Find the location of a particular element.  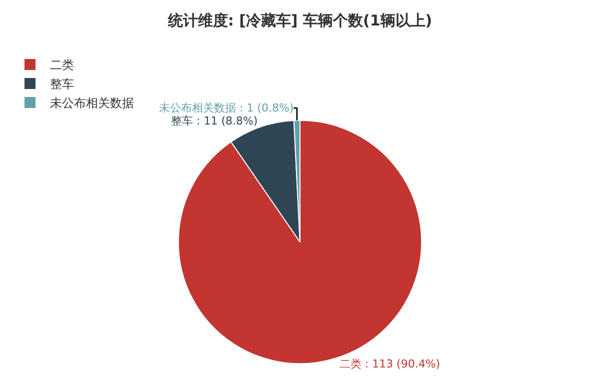

legend-label: 整车 is located at coordinates (62, 84).